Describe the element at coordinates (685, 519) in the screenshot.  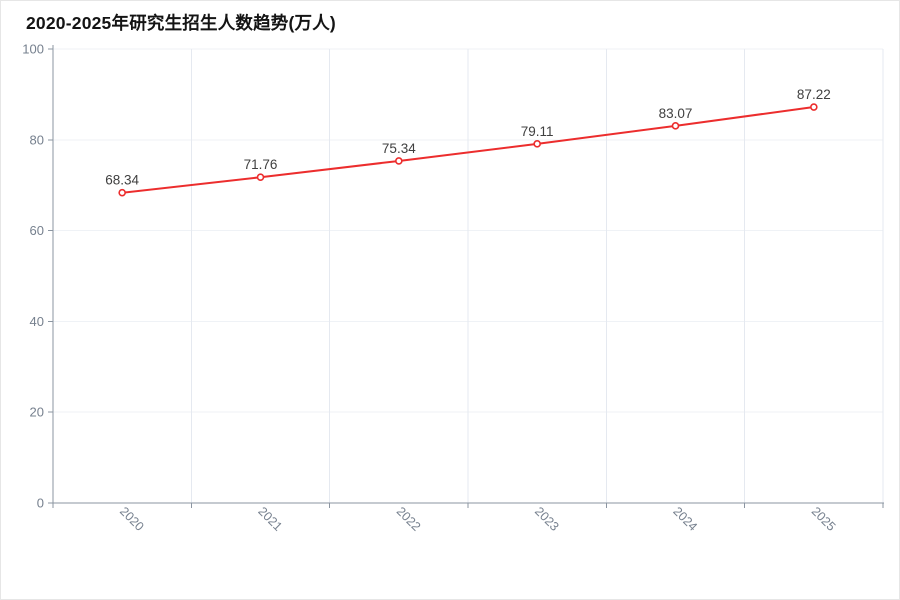
I see `x-tick-label: 2024` at that location.